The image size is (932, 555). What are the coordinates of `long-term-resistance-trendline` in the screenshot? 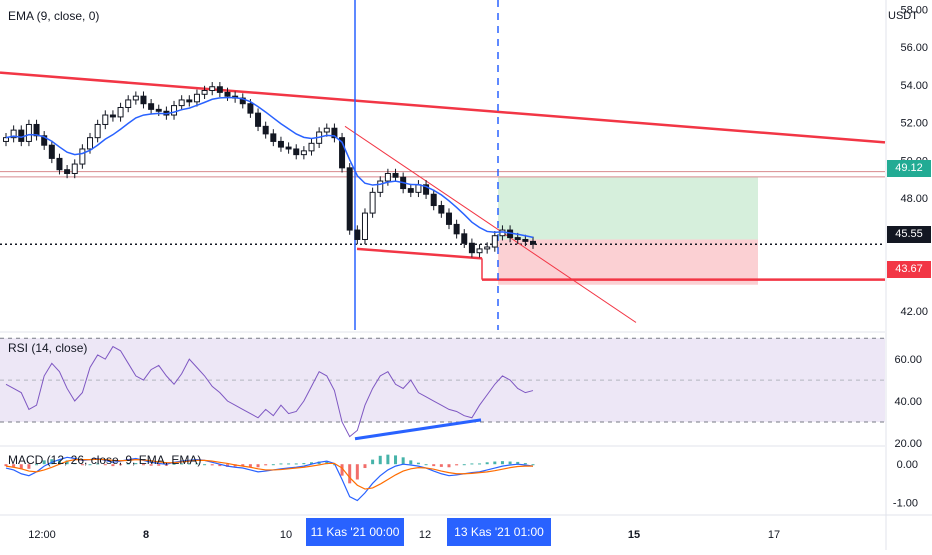 It's located at (443, 107).